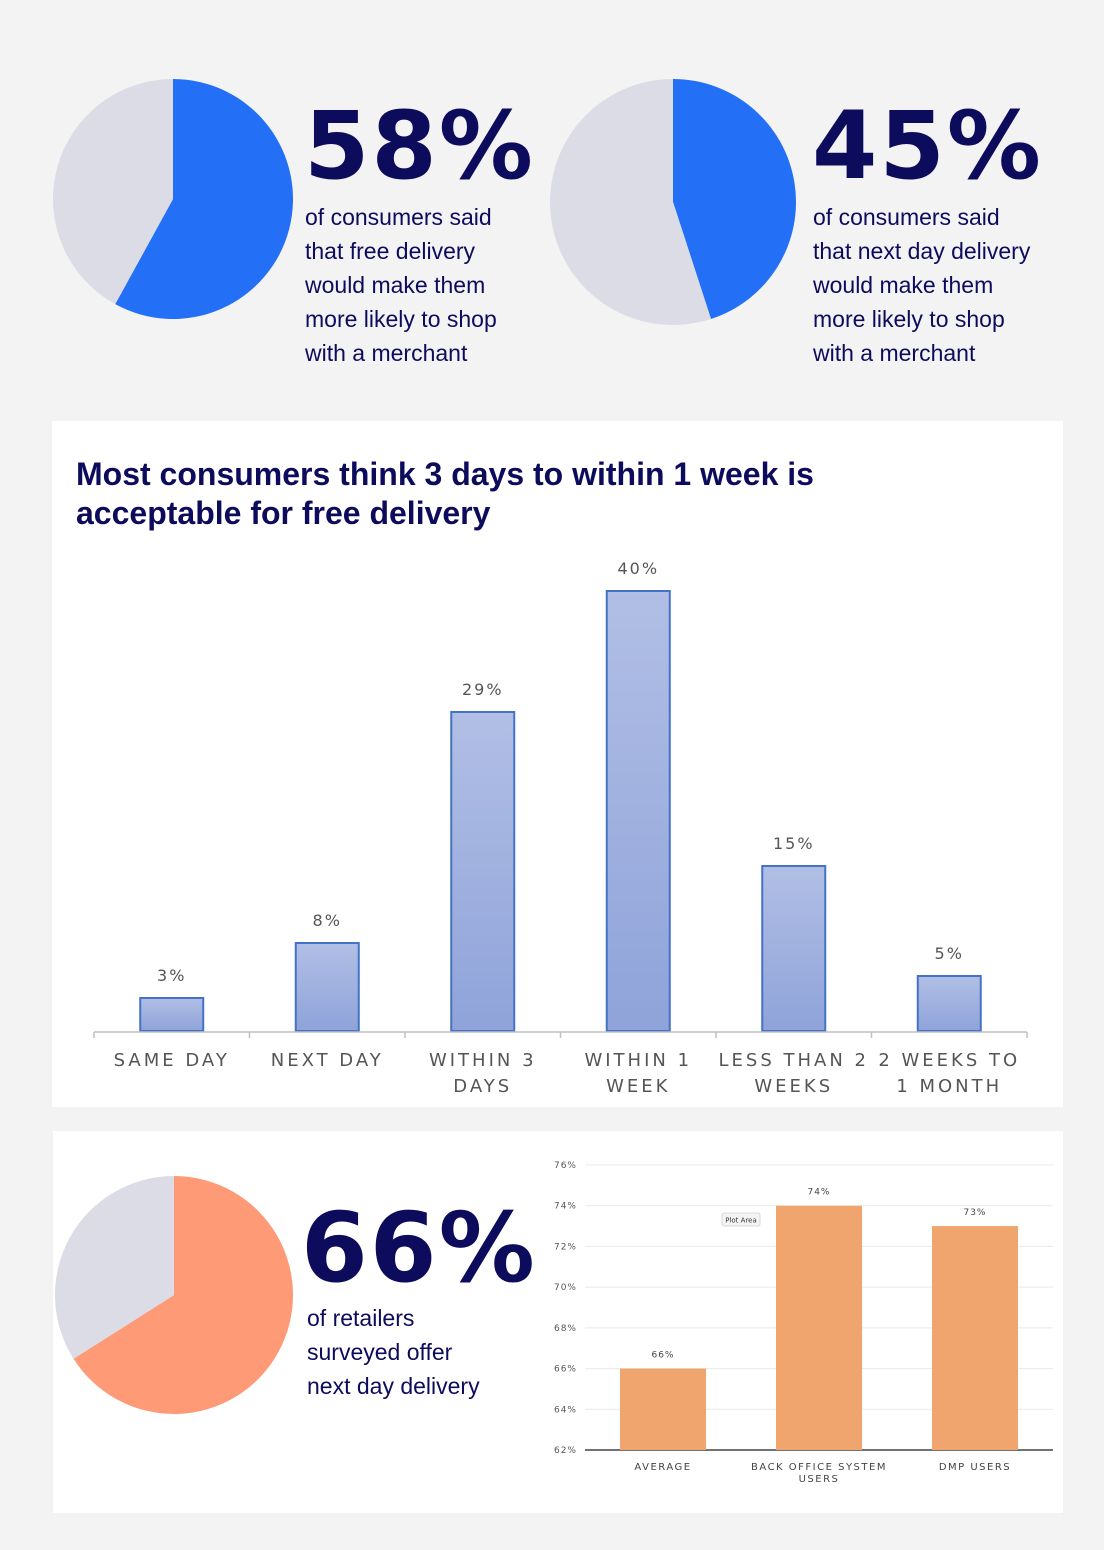 The width and height of the screenshot is (1104, 1550). What do you see at coordinates (390, 251) in the screenshot?
I see `caption-line: that free delivery` at bounding box center [390, 251].